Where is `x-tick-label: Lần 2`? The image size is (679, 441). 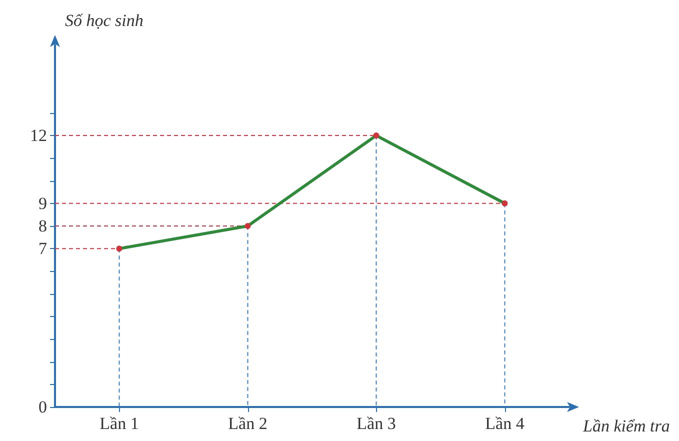
x-tick-label: Lần 2 is located at coordinates (248, 423).